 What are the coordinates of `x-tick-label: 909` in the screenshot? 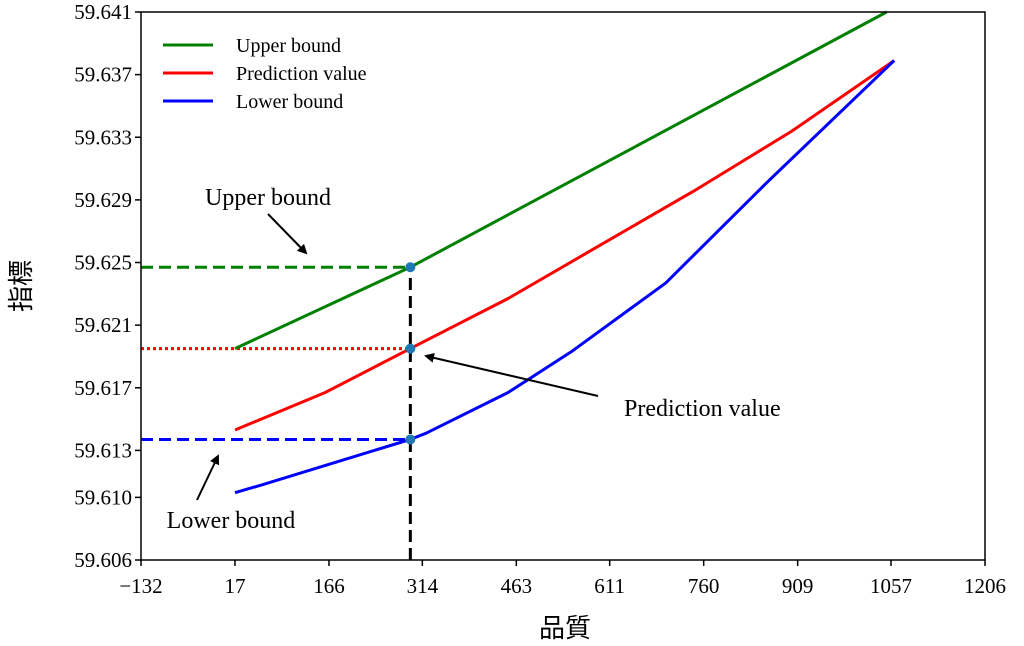 It's located at (798, 586).